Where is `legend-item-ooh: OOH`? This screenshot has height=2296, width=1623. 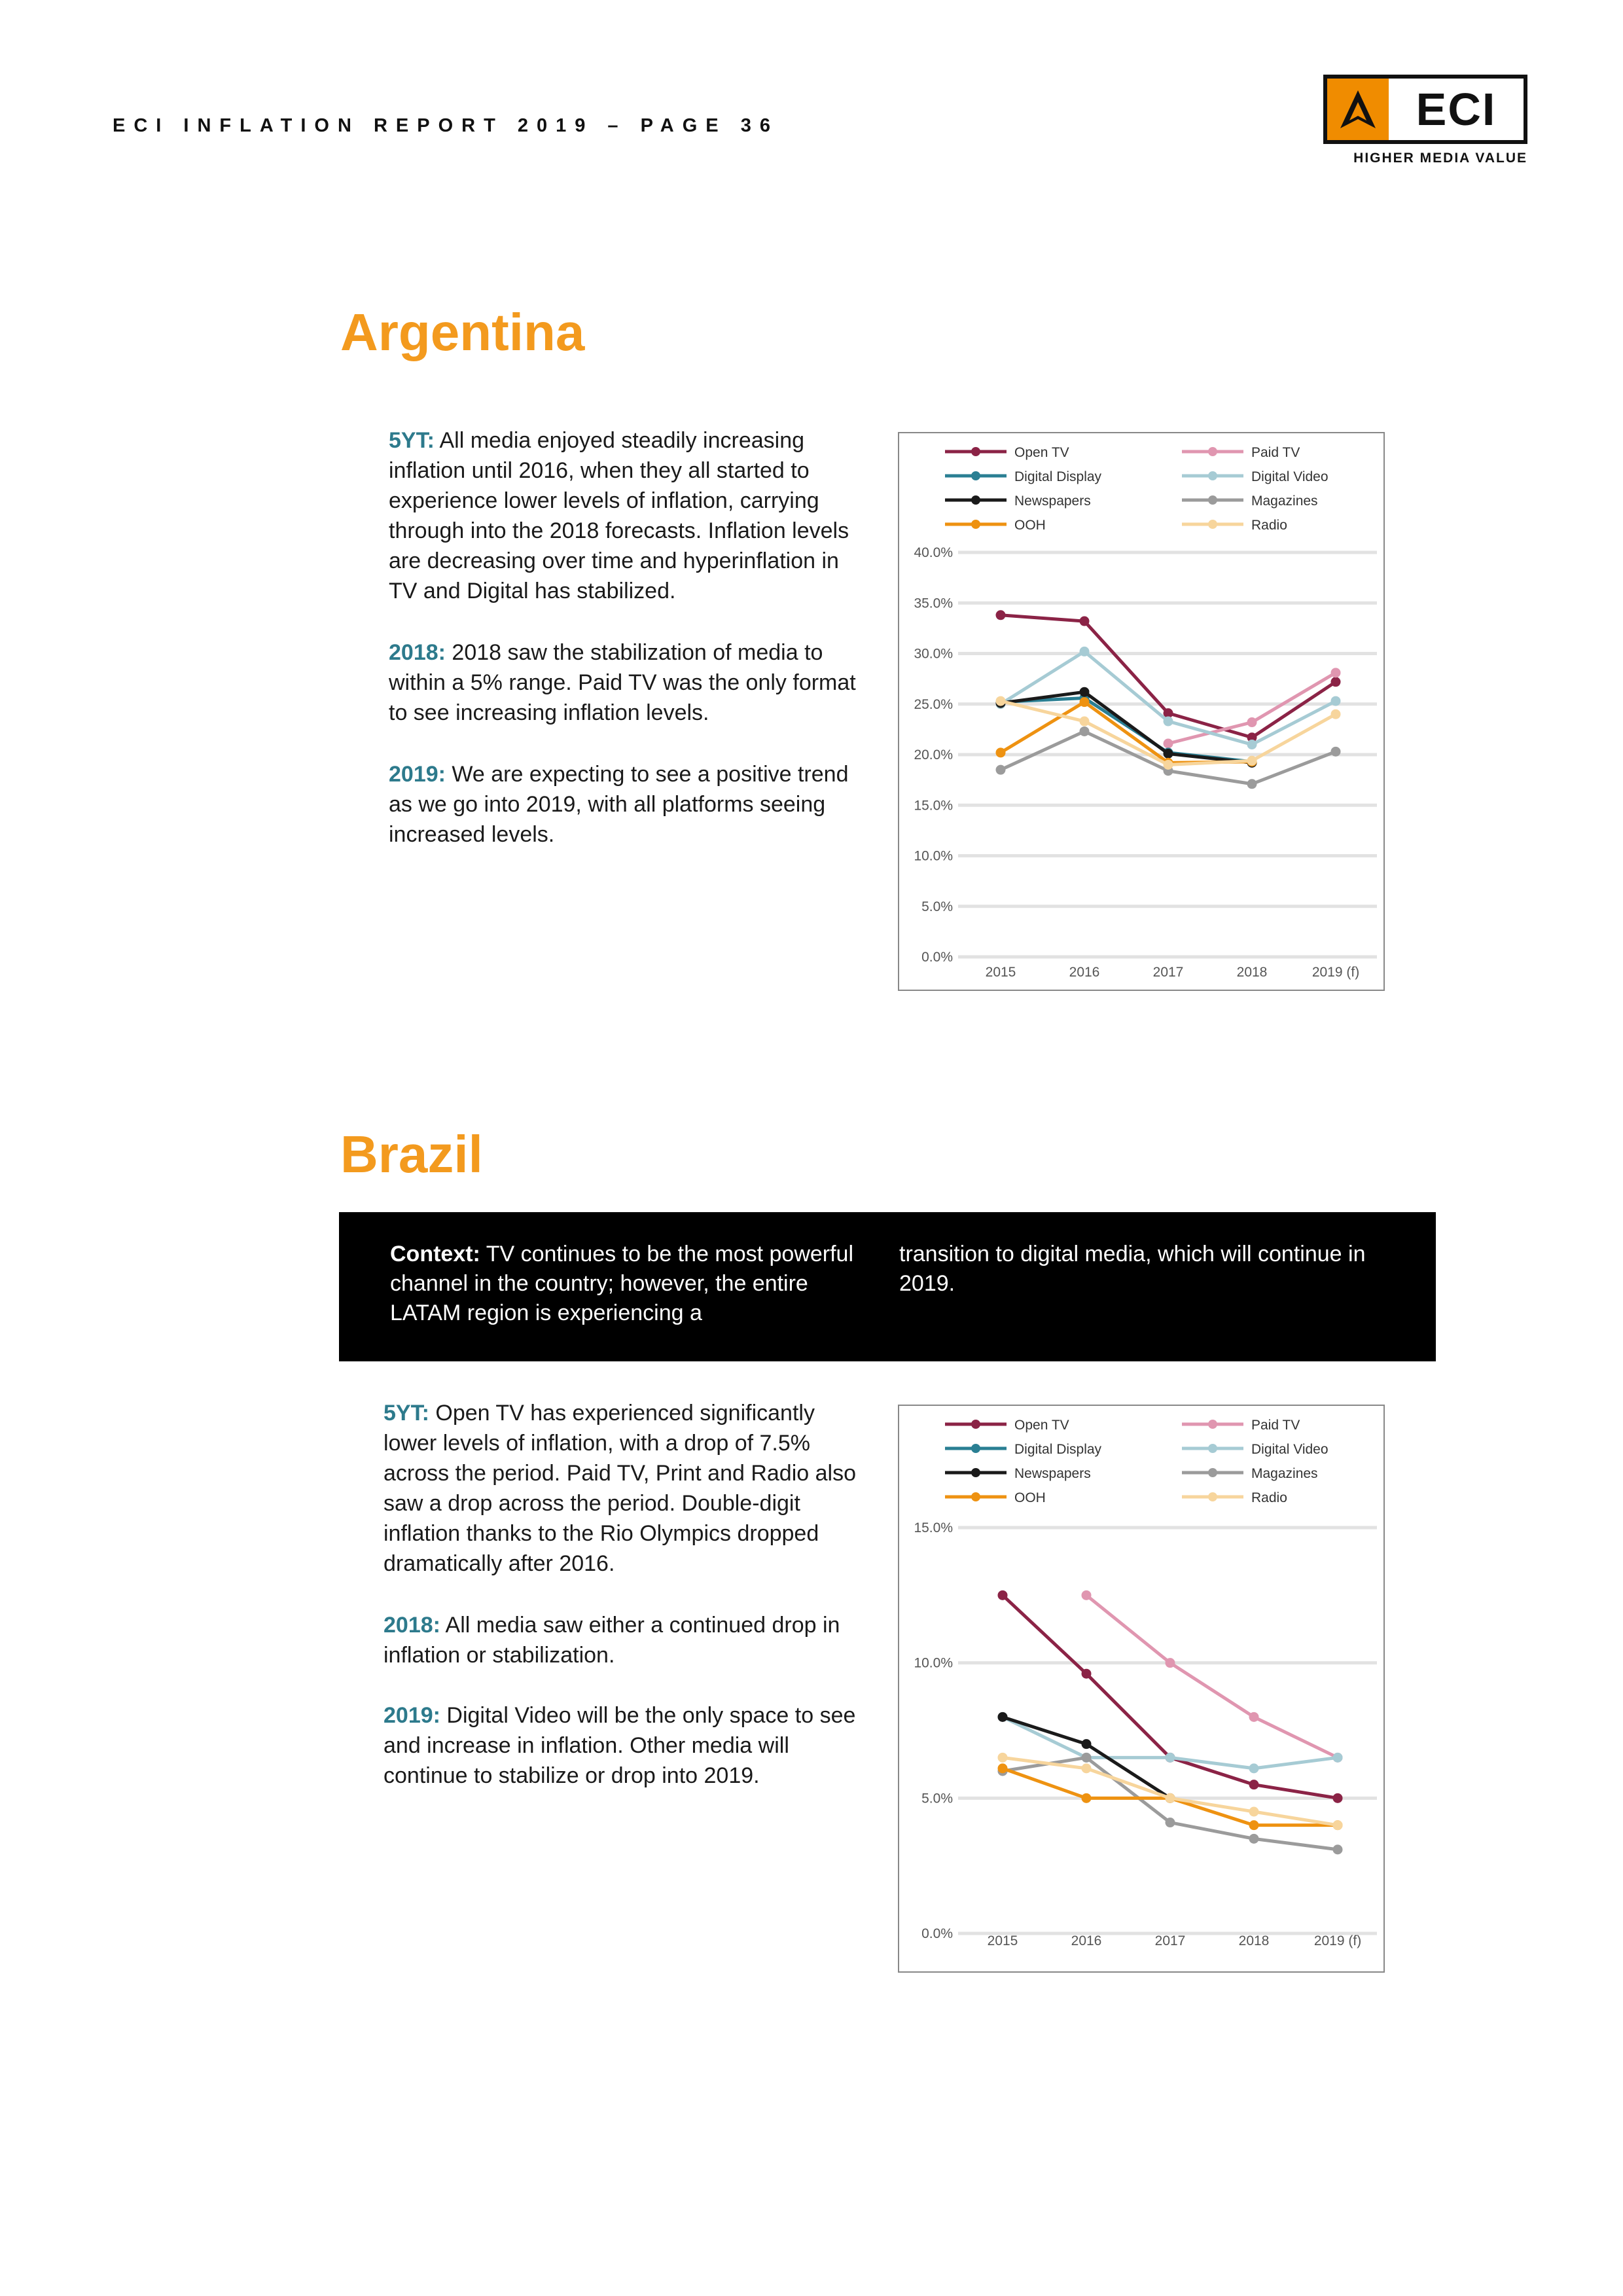 legend-item-ooh: OOH is located at coordinates (996, 525).